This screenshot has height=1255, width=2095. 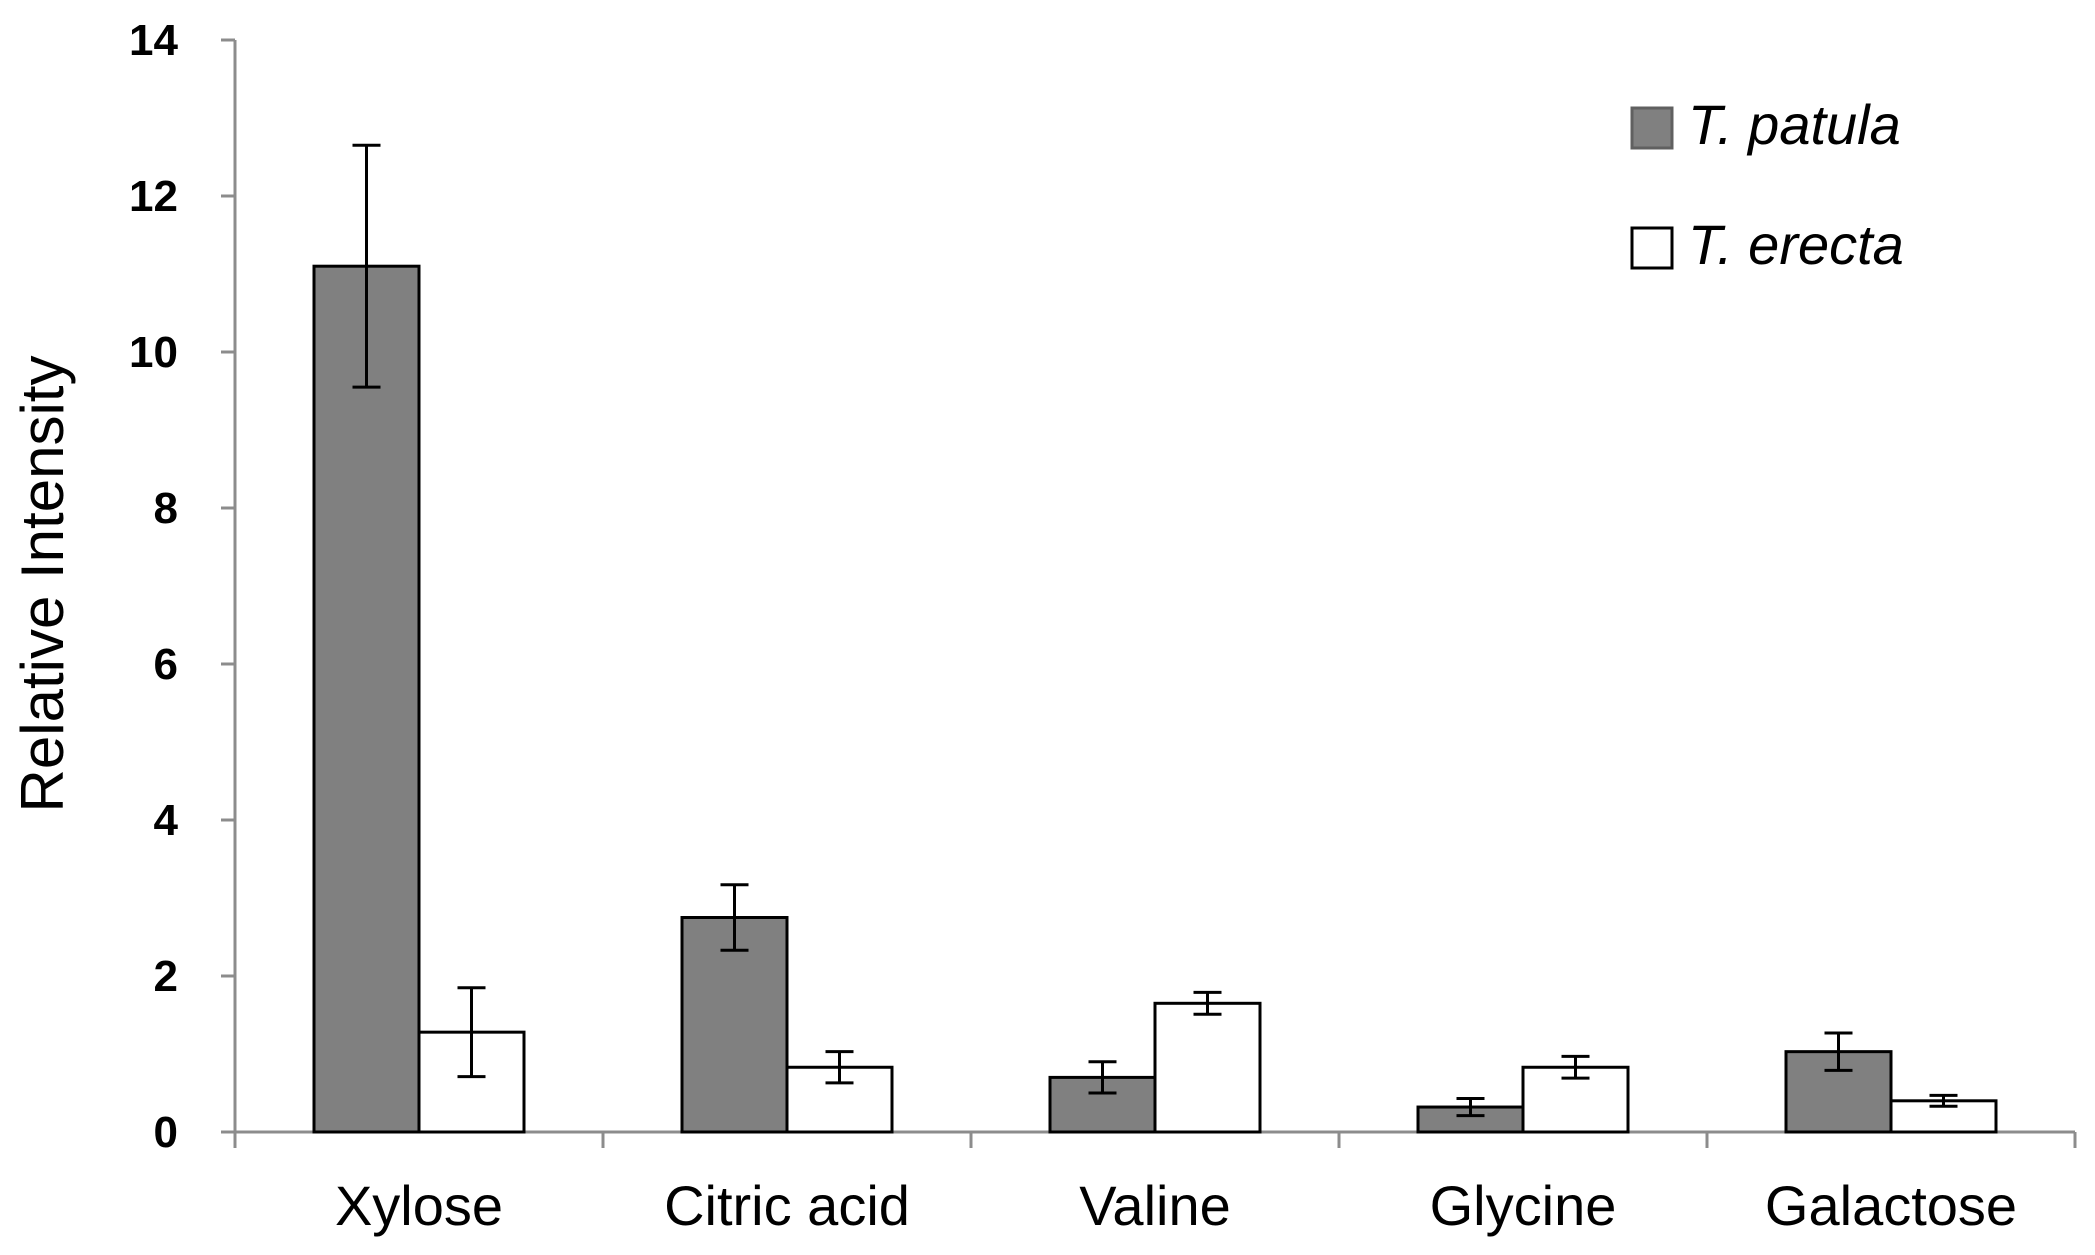 What do you see at coordinates (166, 508) in the screenshot?
I see `y-tick-label: 8` at bounding box center [166, 508].